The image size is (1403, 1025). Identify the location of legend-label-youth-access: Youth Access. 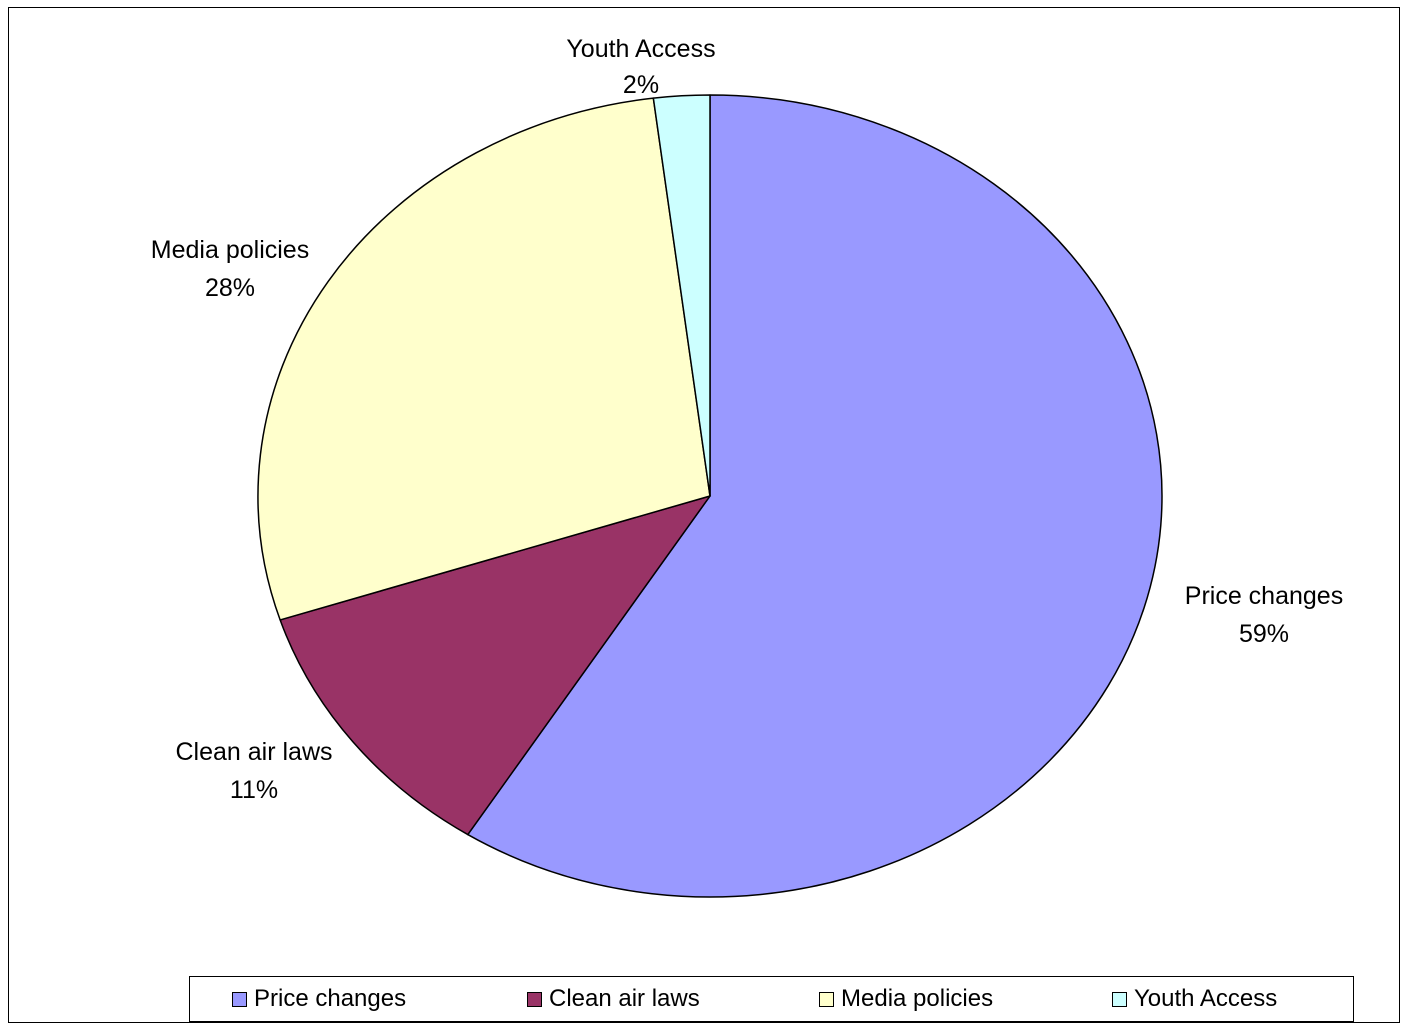
(1206, 998).